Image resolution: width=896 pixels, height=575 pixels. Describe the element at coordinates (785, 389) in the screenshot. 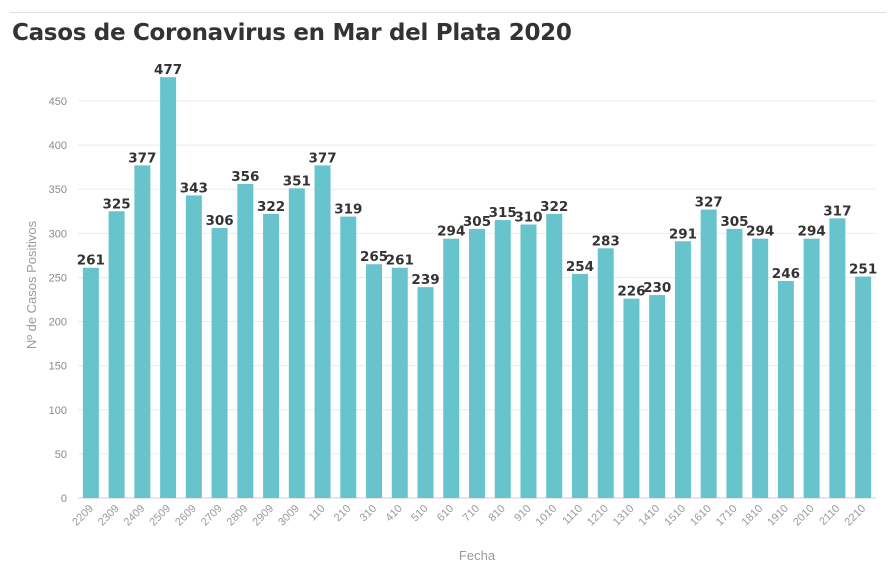

I see `bar-1910` at that location.